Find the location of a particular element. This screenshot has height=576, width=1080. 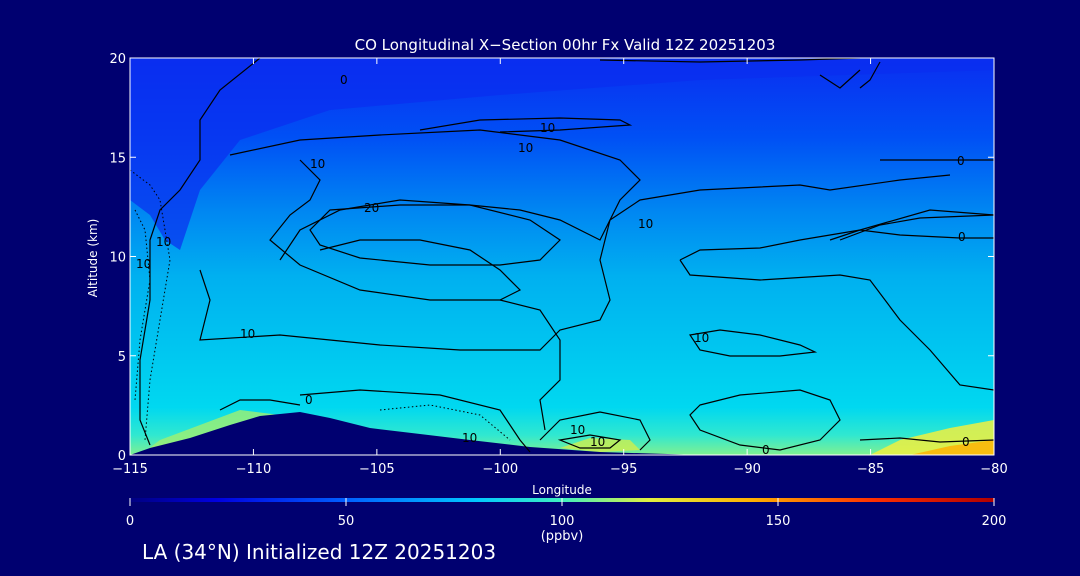

x-tick-label: −100 is located at coordinates (500, 469).